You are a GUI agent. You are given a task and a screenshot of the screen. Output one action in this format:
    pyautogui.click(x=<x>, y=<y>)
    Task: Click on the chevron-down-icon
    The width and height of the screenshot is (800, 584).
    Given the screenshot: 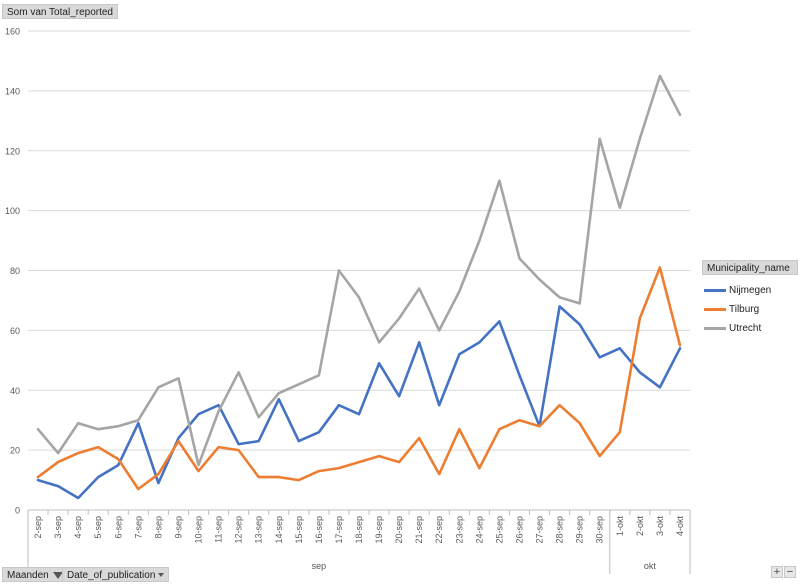 What is the action you would take?
    pyautogui.click(x=161, y=575)
    